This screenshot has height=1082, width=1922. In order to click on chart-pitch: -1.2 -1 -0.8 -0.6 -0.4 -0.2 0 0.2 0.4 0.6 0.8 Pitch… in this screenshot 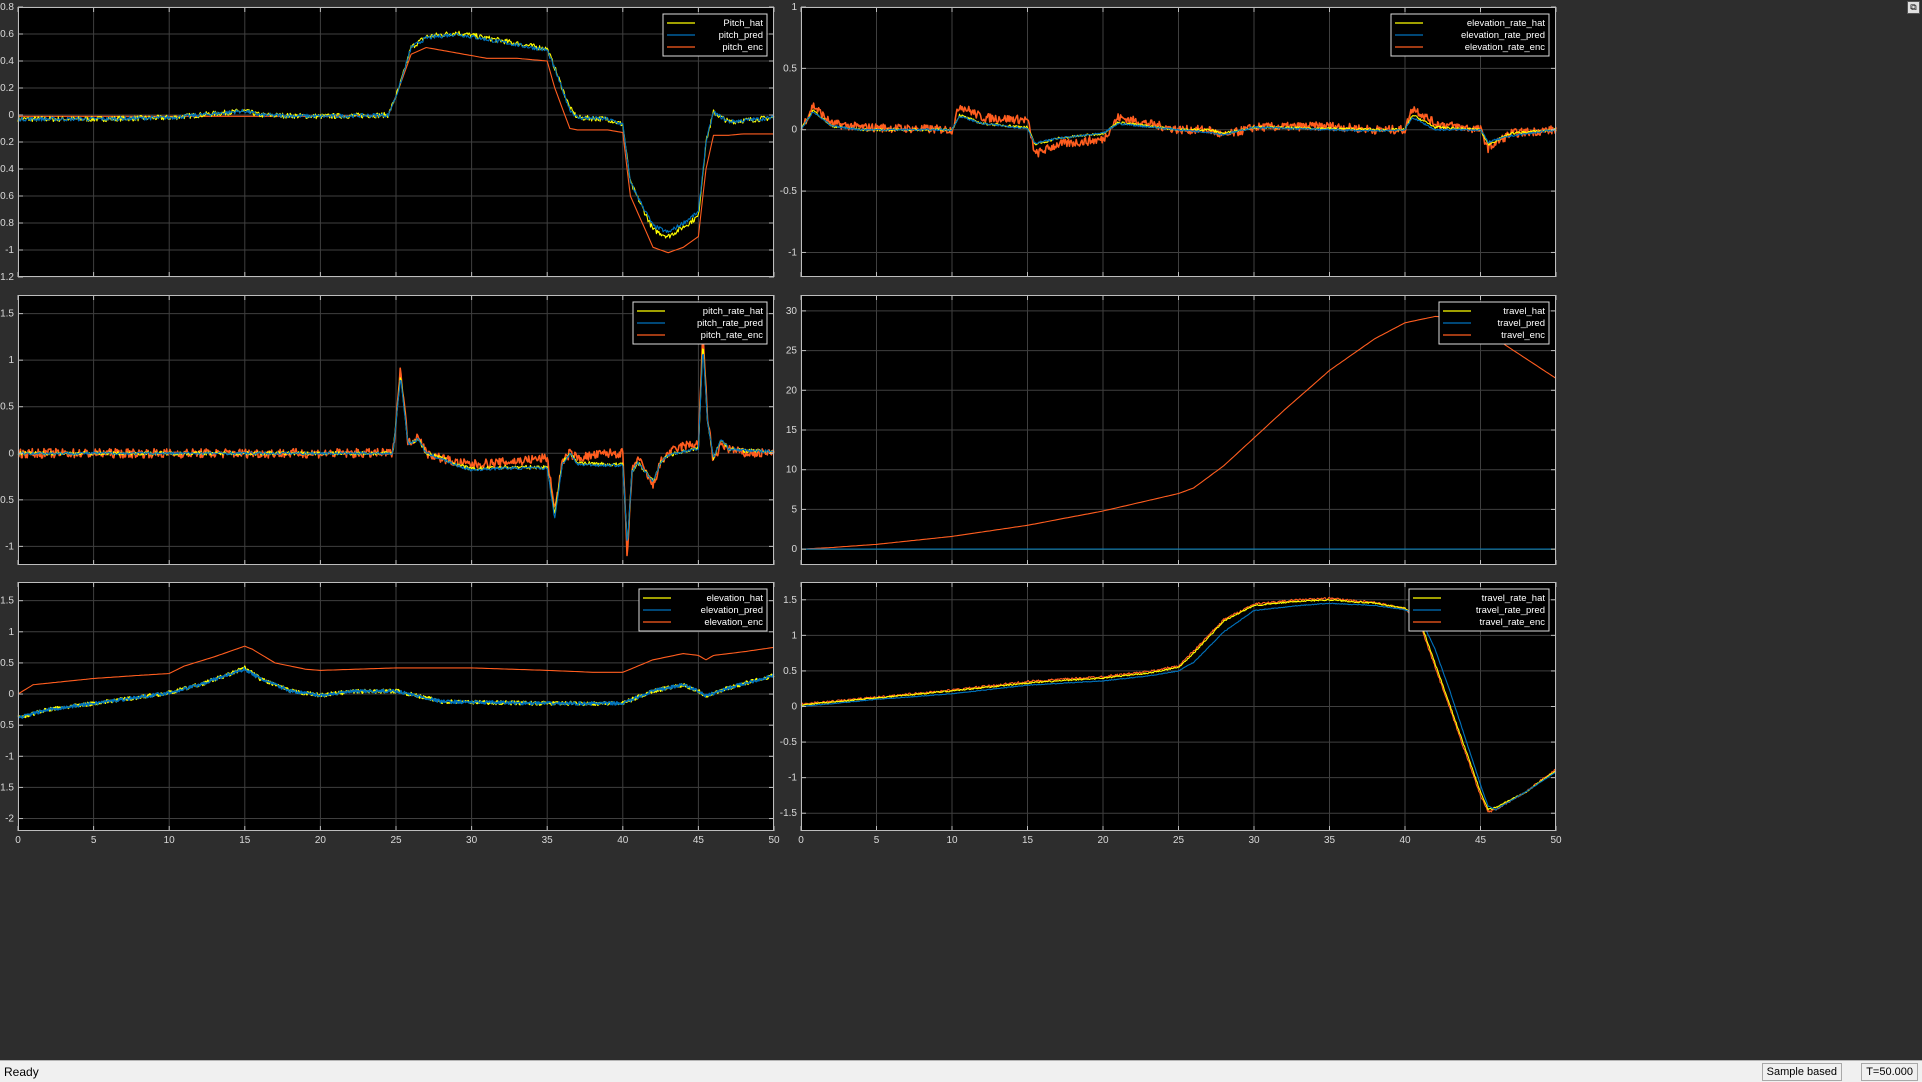, I will do `click(387, 142)`.